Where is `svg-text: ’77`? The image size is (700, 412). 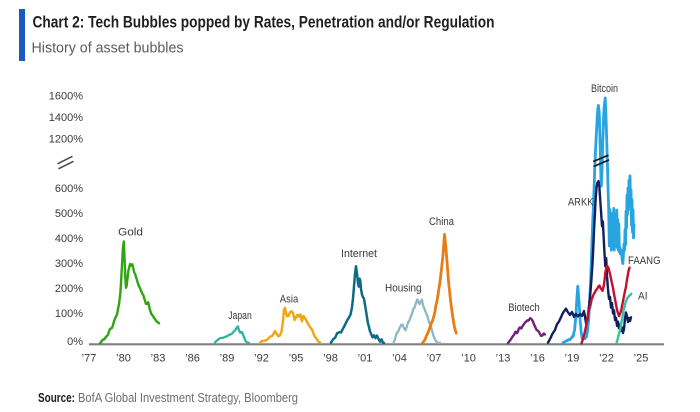
svg-text: ’77 is located at coordinates (89, 359).